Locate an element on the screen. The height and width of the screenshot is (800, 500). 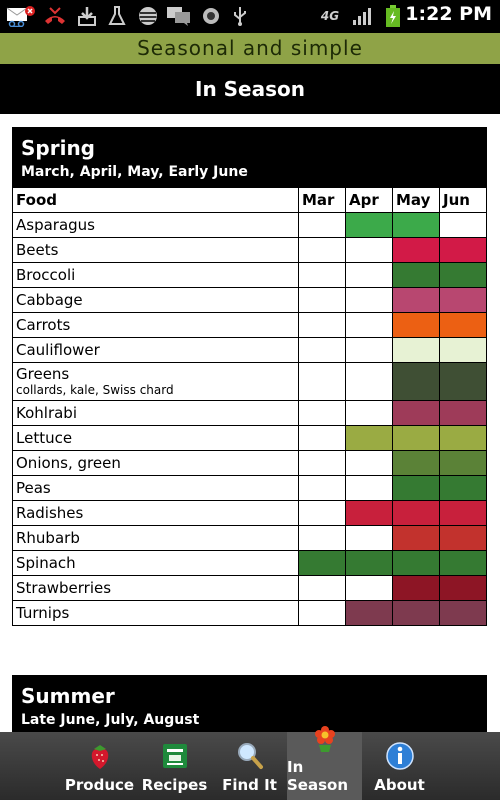
flask-icon is located at coordinates (117, 16).